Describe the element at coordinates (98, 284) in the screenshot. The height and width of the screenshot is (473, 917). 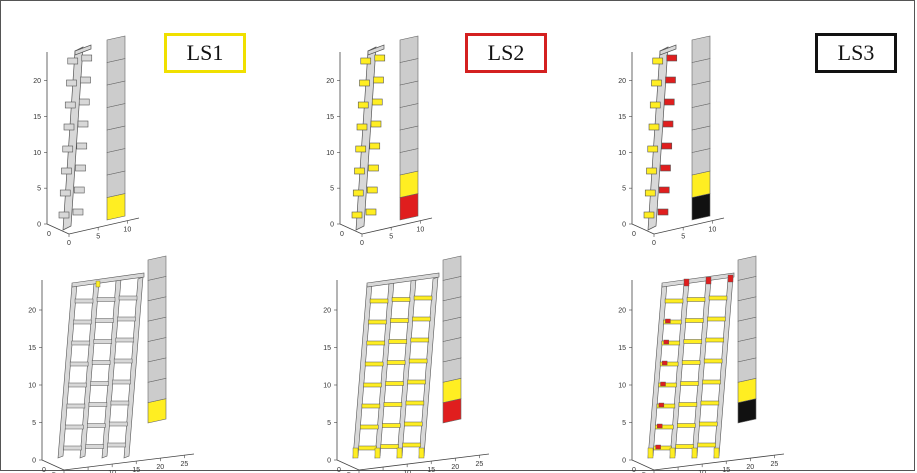
I see `frame-roof-hinge` at that location.